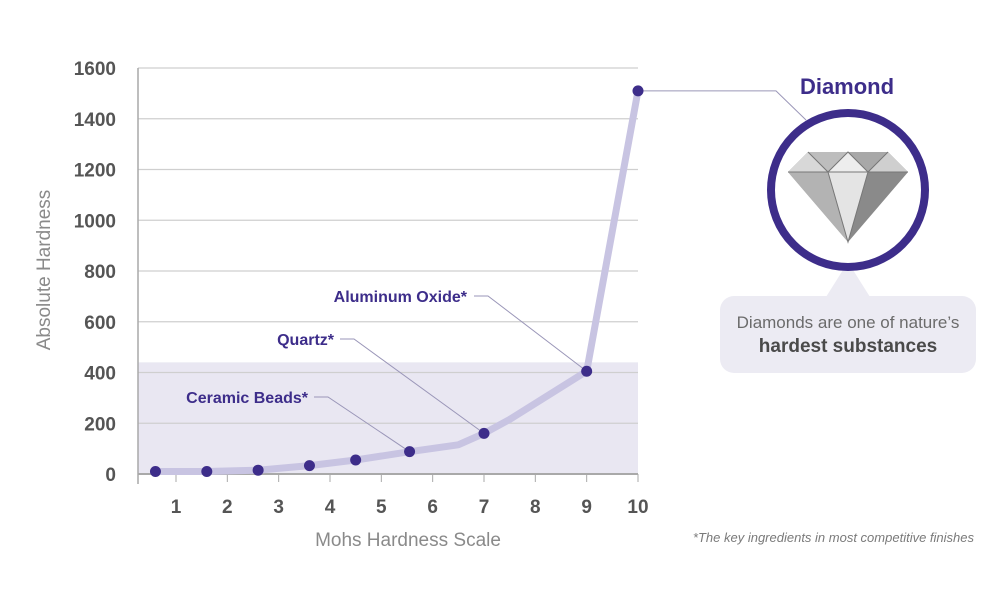  I want to click on caption-line-1: Diamonds are one of nature’s, so click(848, 322).